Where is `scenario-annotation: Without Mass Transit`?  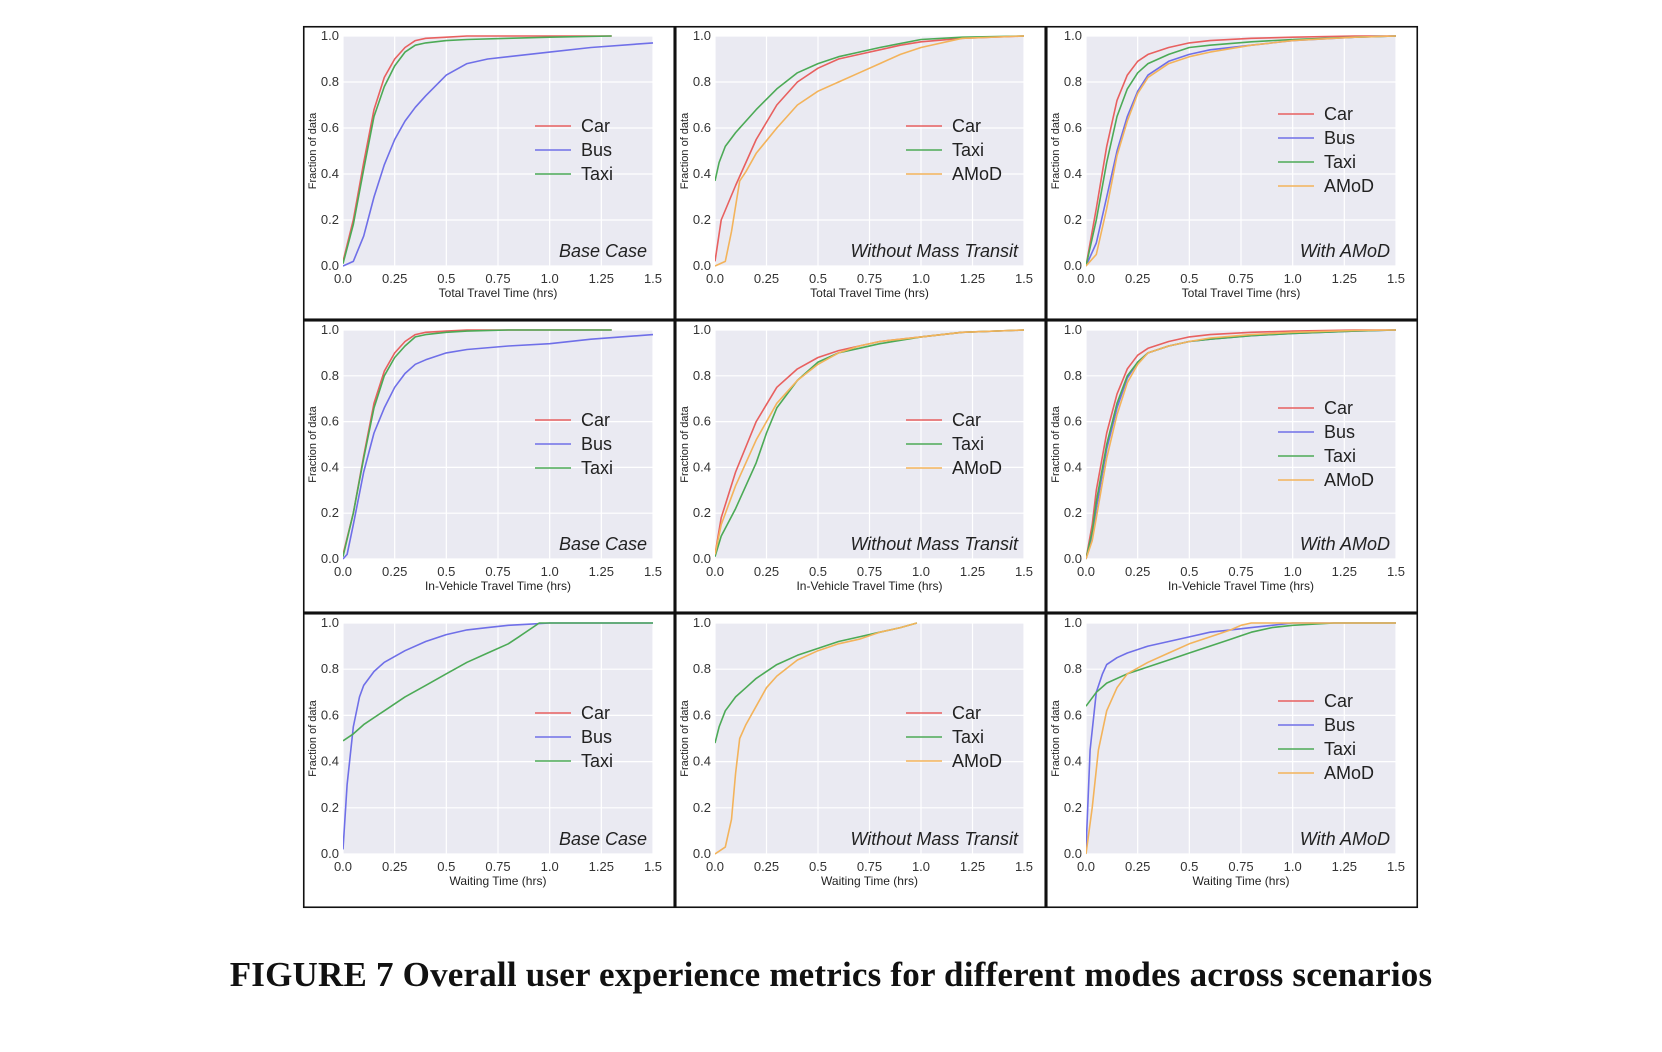 scenario-annotation: Without Mass Transit is located at coordinates (934, 839).